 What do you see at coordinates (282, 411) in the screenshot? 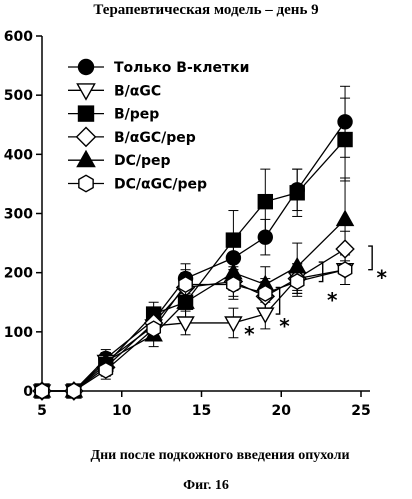
I see `x-tick-label: 20` at bounding box center [282, 411].